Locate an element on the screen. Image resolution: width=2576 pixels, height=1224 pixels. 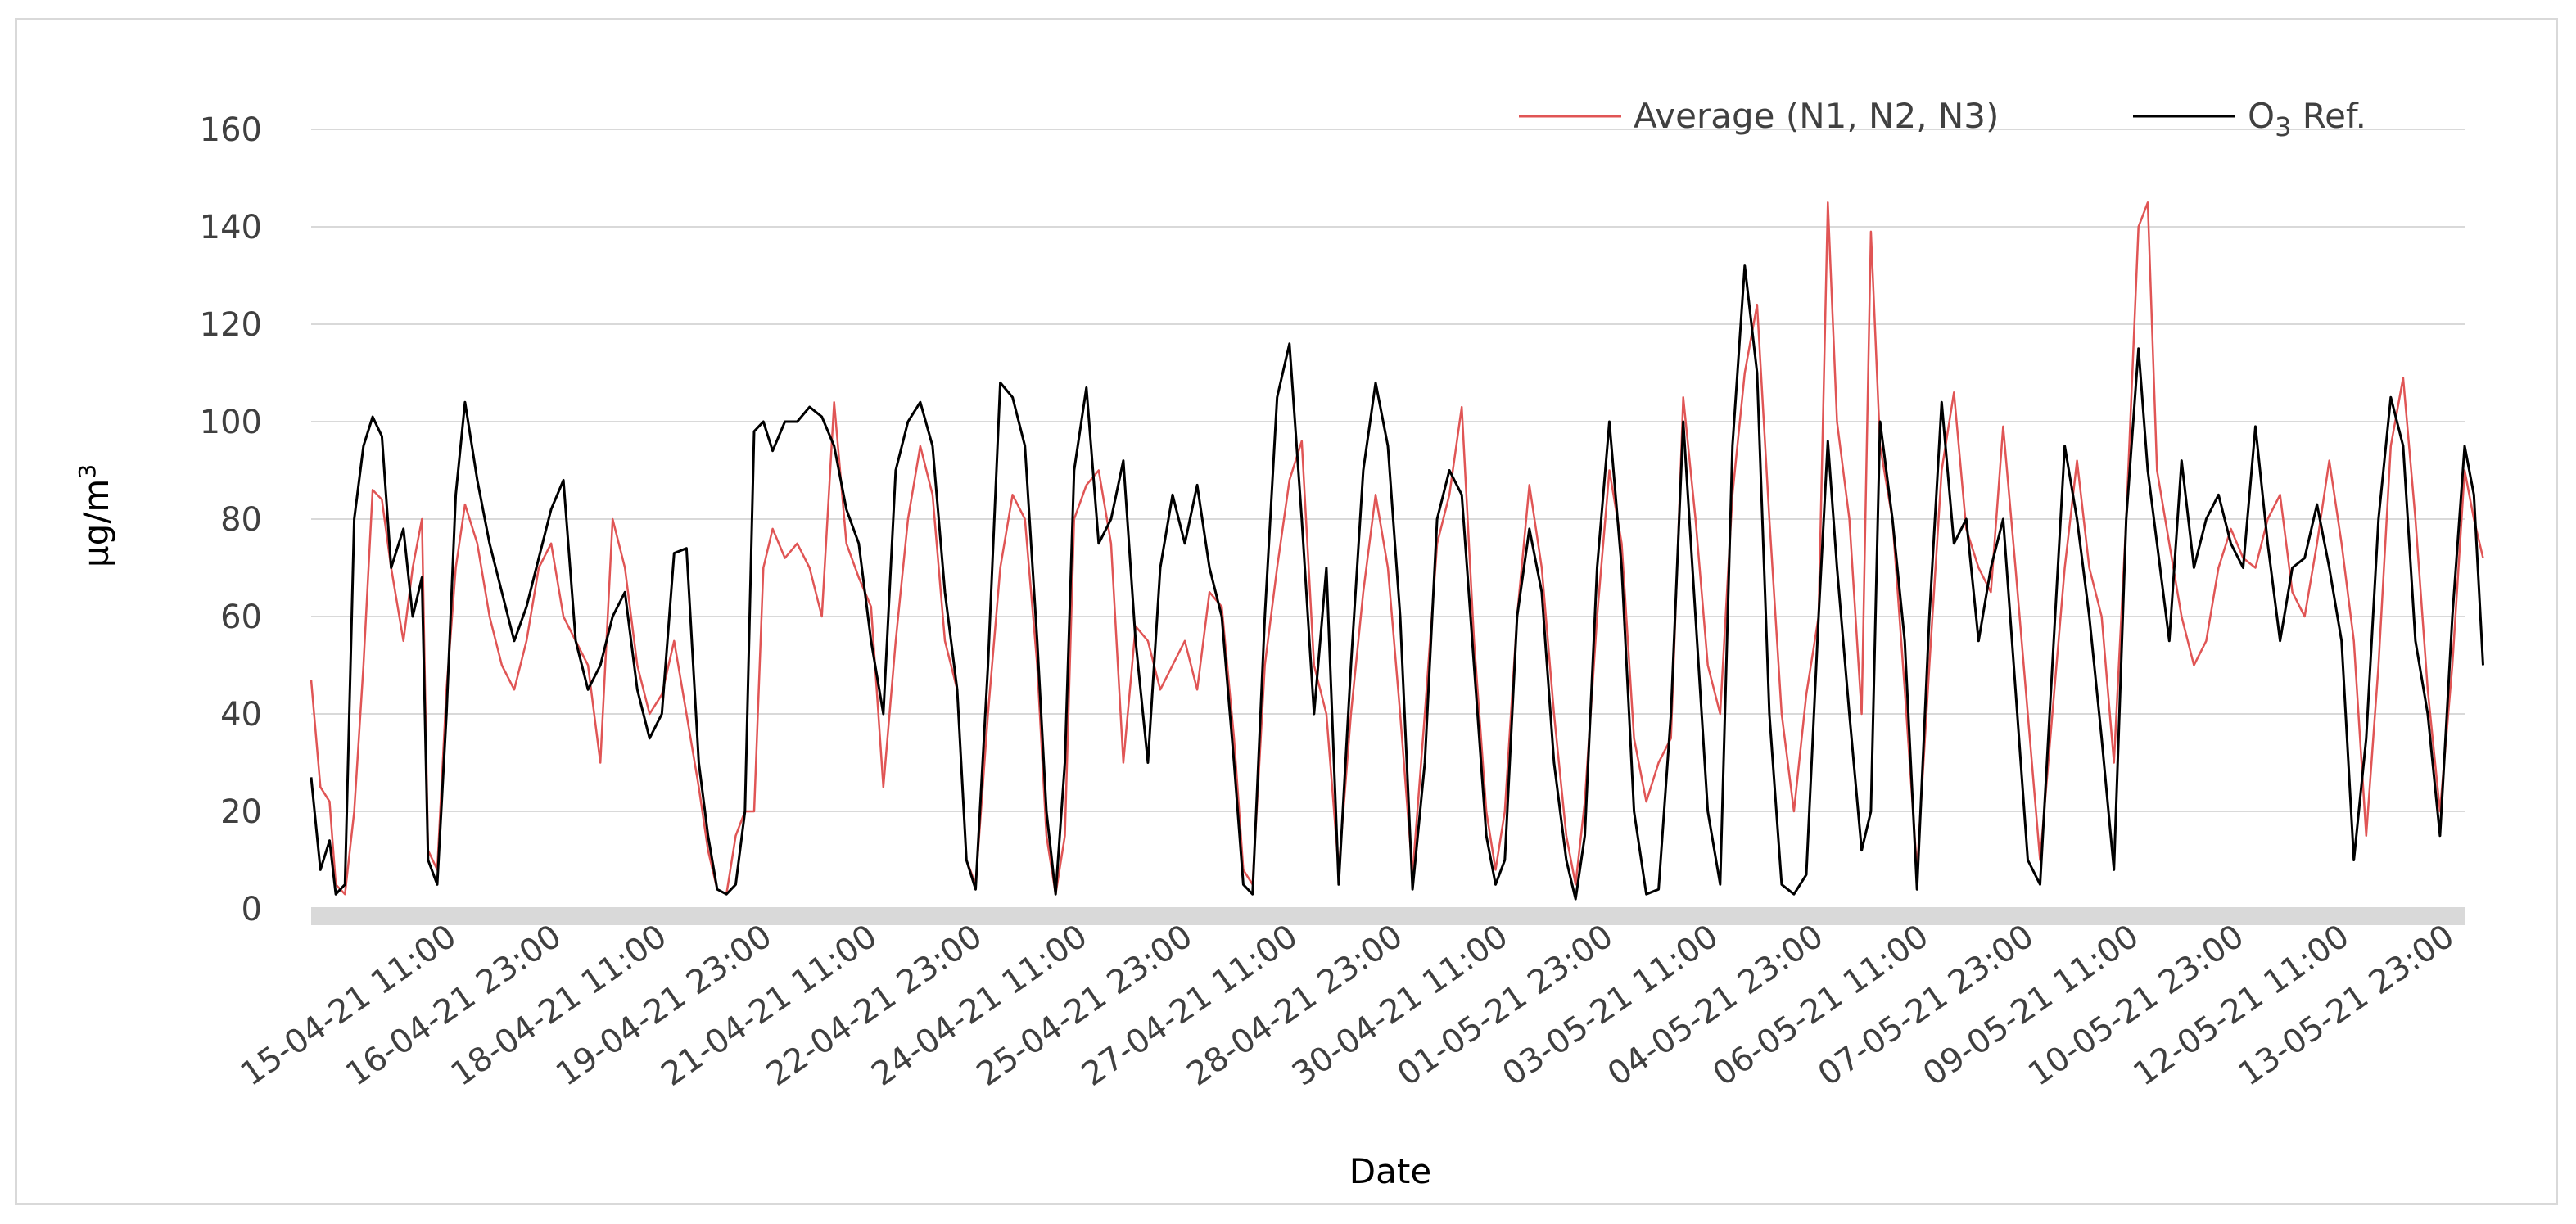
y-tick-label: 160 is located at coordinates (231, 130).